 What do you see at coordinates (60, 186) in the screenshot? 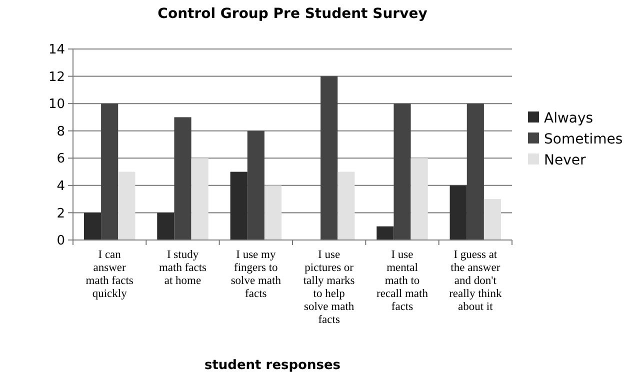
I see `y-tick-label: 4` at bounding box center [60, 186].